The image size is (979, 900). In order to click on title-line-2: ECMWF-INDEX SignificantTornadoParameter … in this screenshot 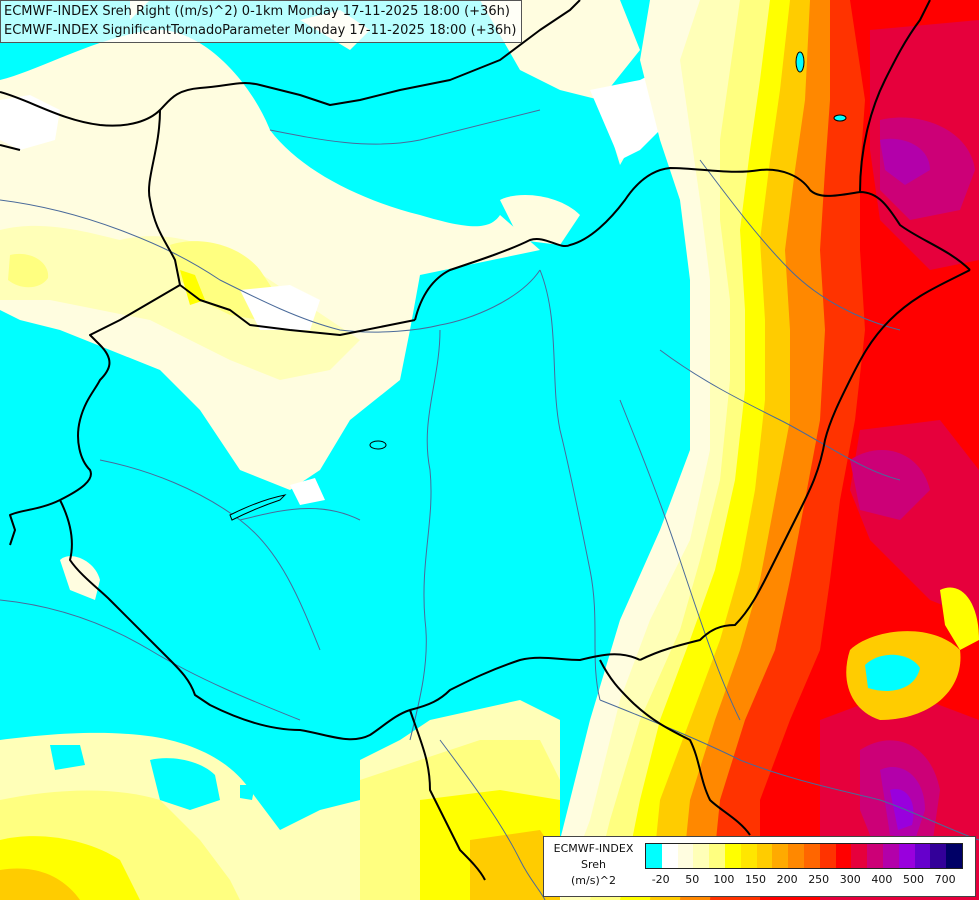, I will do `click(260, 30)`.